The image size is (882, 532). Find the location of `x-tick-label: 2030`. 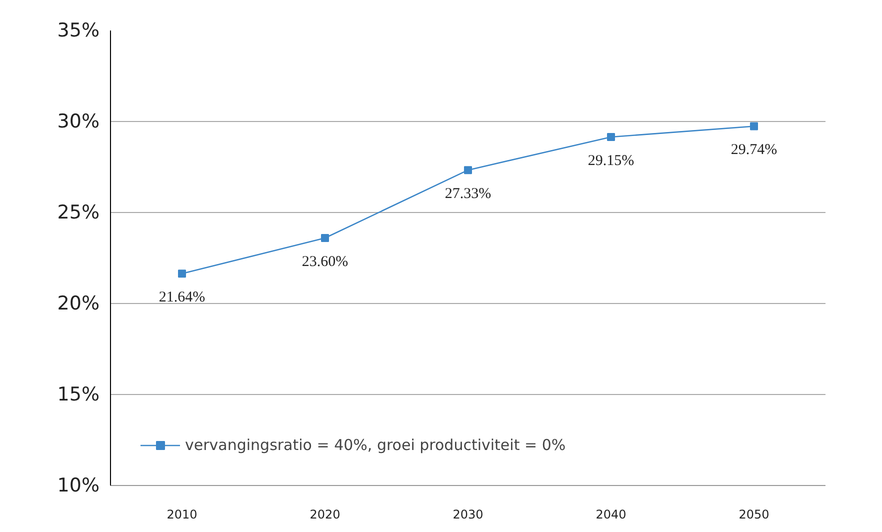

x-tick-label: 2030 is located at coordinates (468, 515).